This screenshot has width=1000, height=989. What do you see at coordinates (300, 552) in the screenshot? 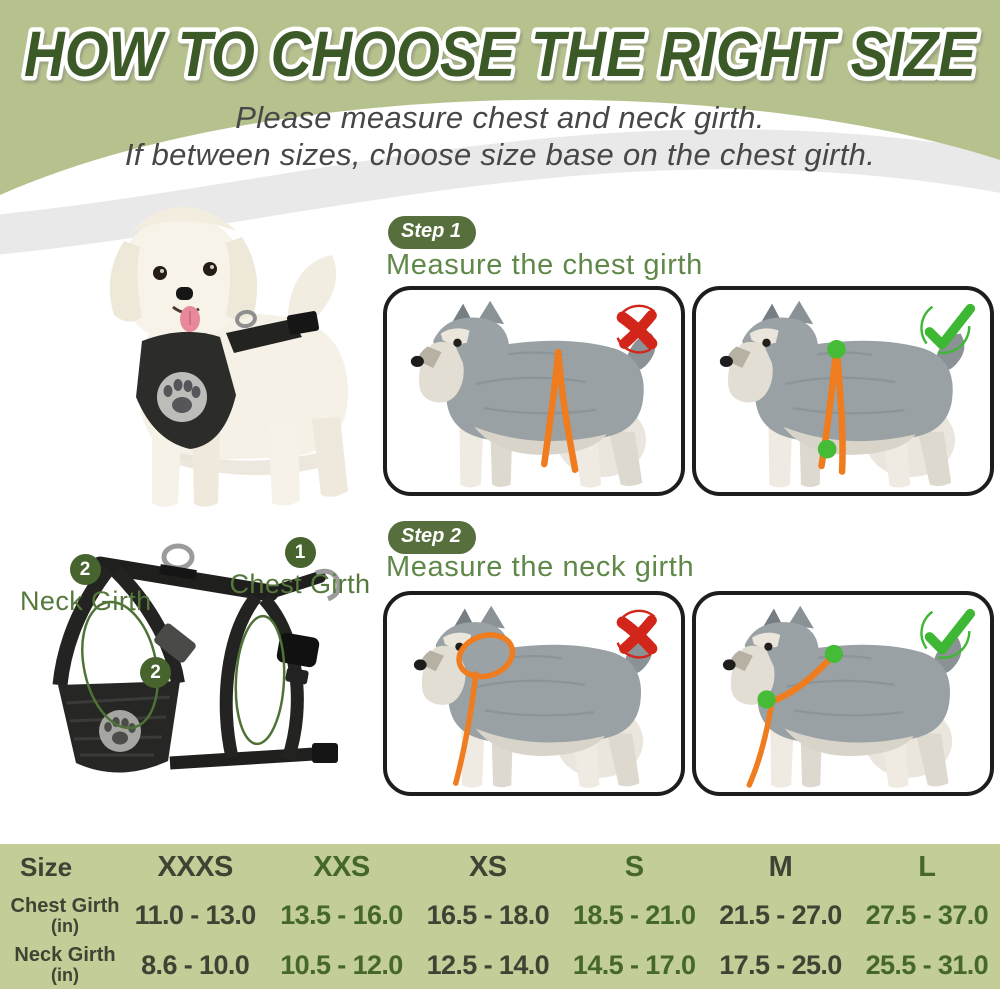
I see `callout-number-chest: 1` at bounding box center [300, 552].